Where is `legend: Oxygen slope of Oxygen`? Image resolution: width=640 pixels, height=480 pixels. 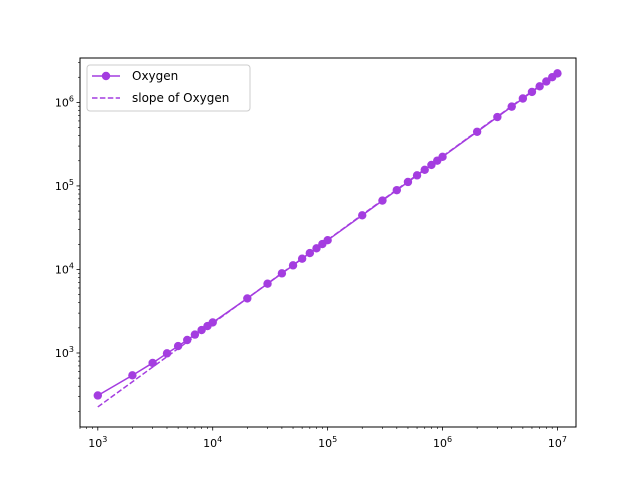 legend: Oxygen slope of Oxygen is located at coordinates (168, 88).